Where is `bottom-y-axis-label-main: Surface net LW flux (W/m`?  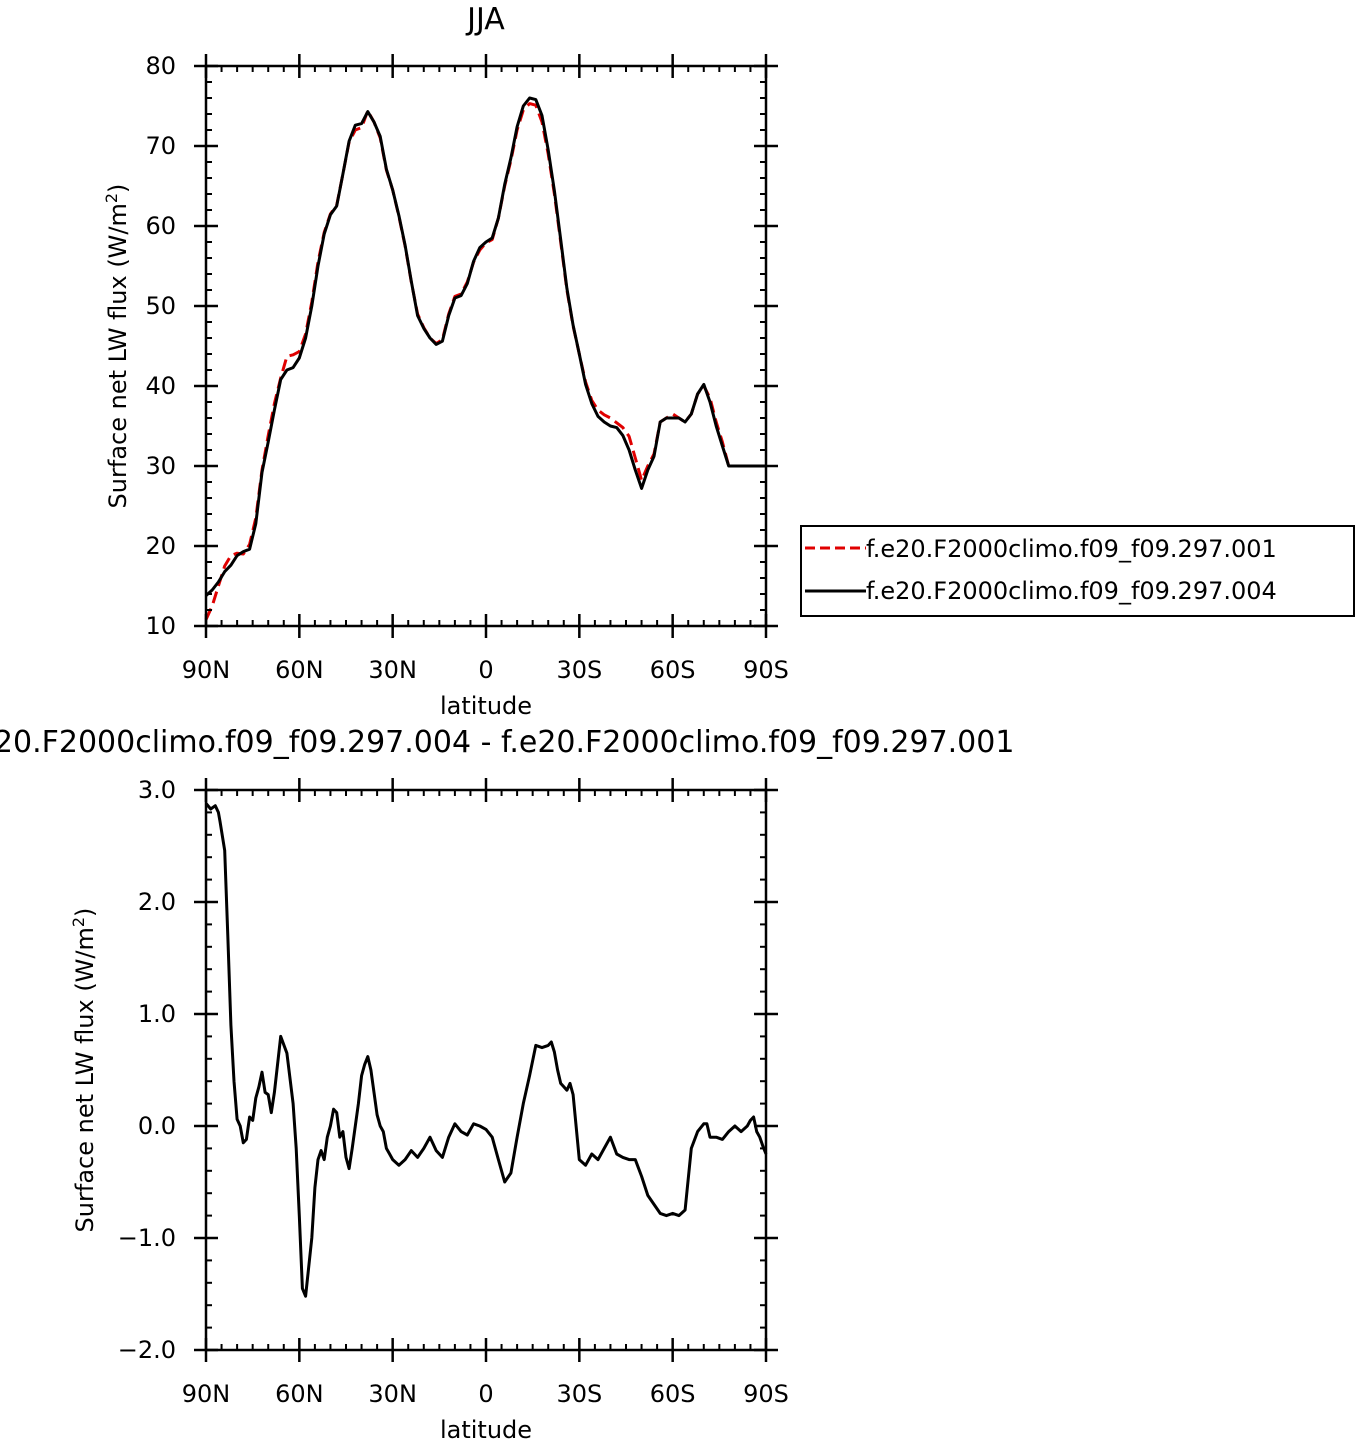 bottom-y-axis-label-main: Surface net LW flux (W/m is located at coordinates (85, 1079).